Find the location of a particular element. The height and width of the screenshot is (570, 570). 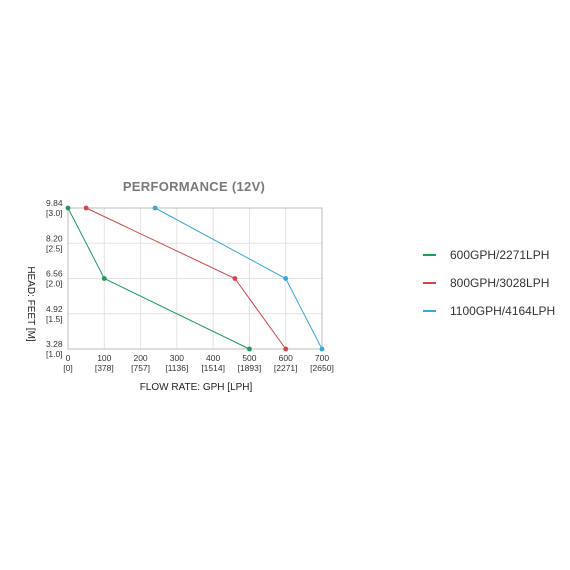

chart-title: PERFORMANCE (12V) is located at coordinates (194, 186).